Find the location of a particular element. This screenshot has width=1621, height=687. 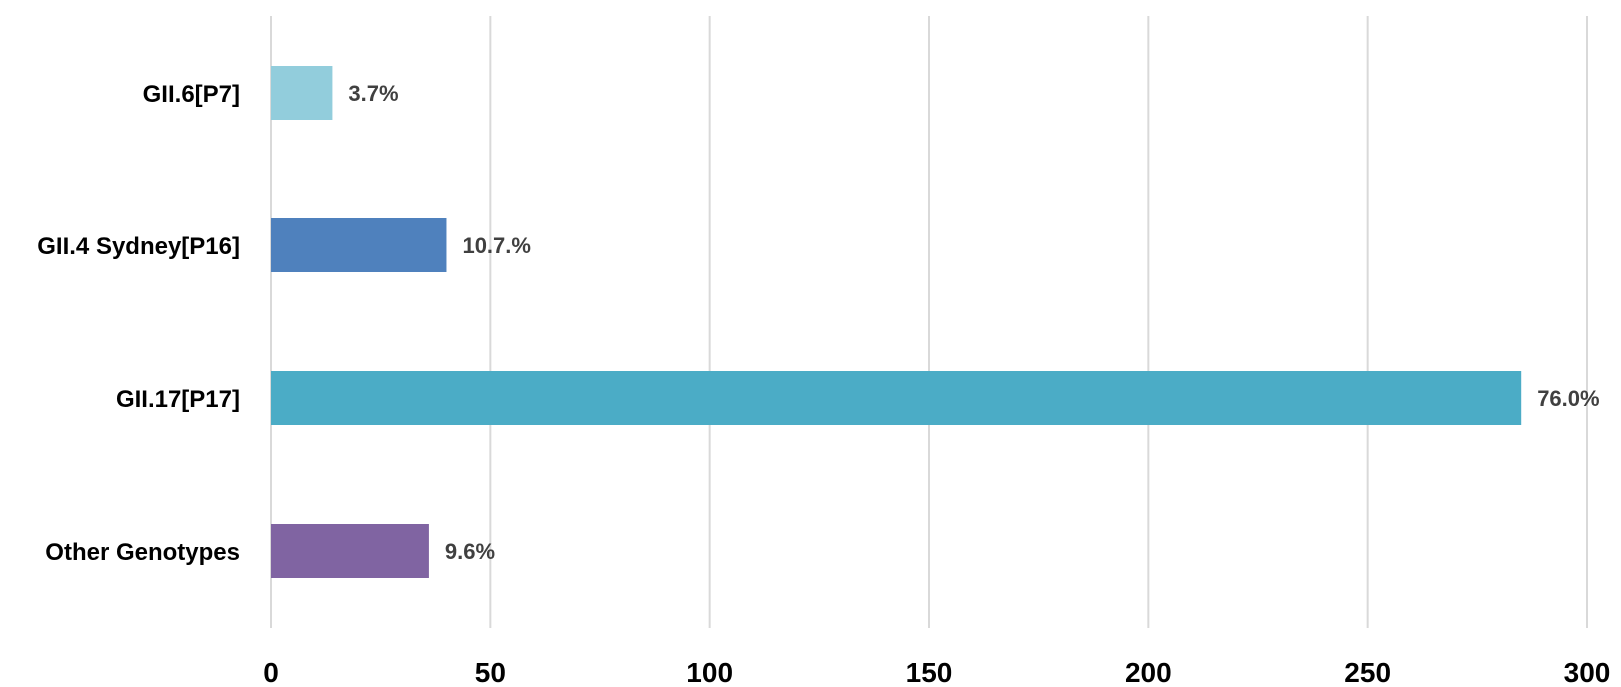

data-label: 76.0% is located at coordinates (1568, 398).